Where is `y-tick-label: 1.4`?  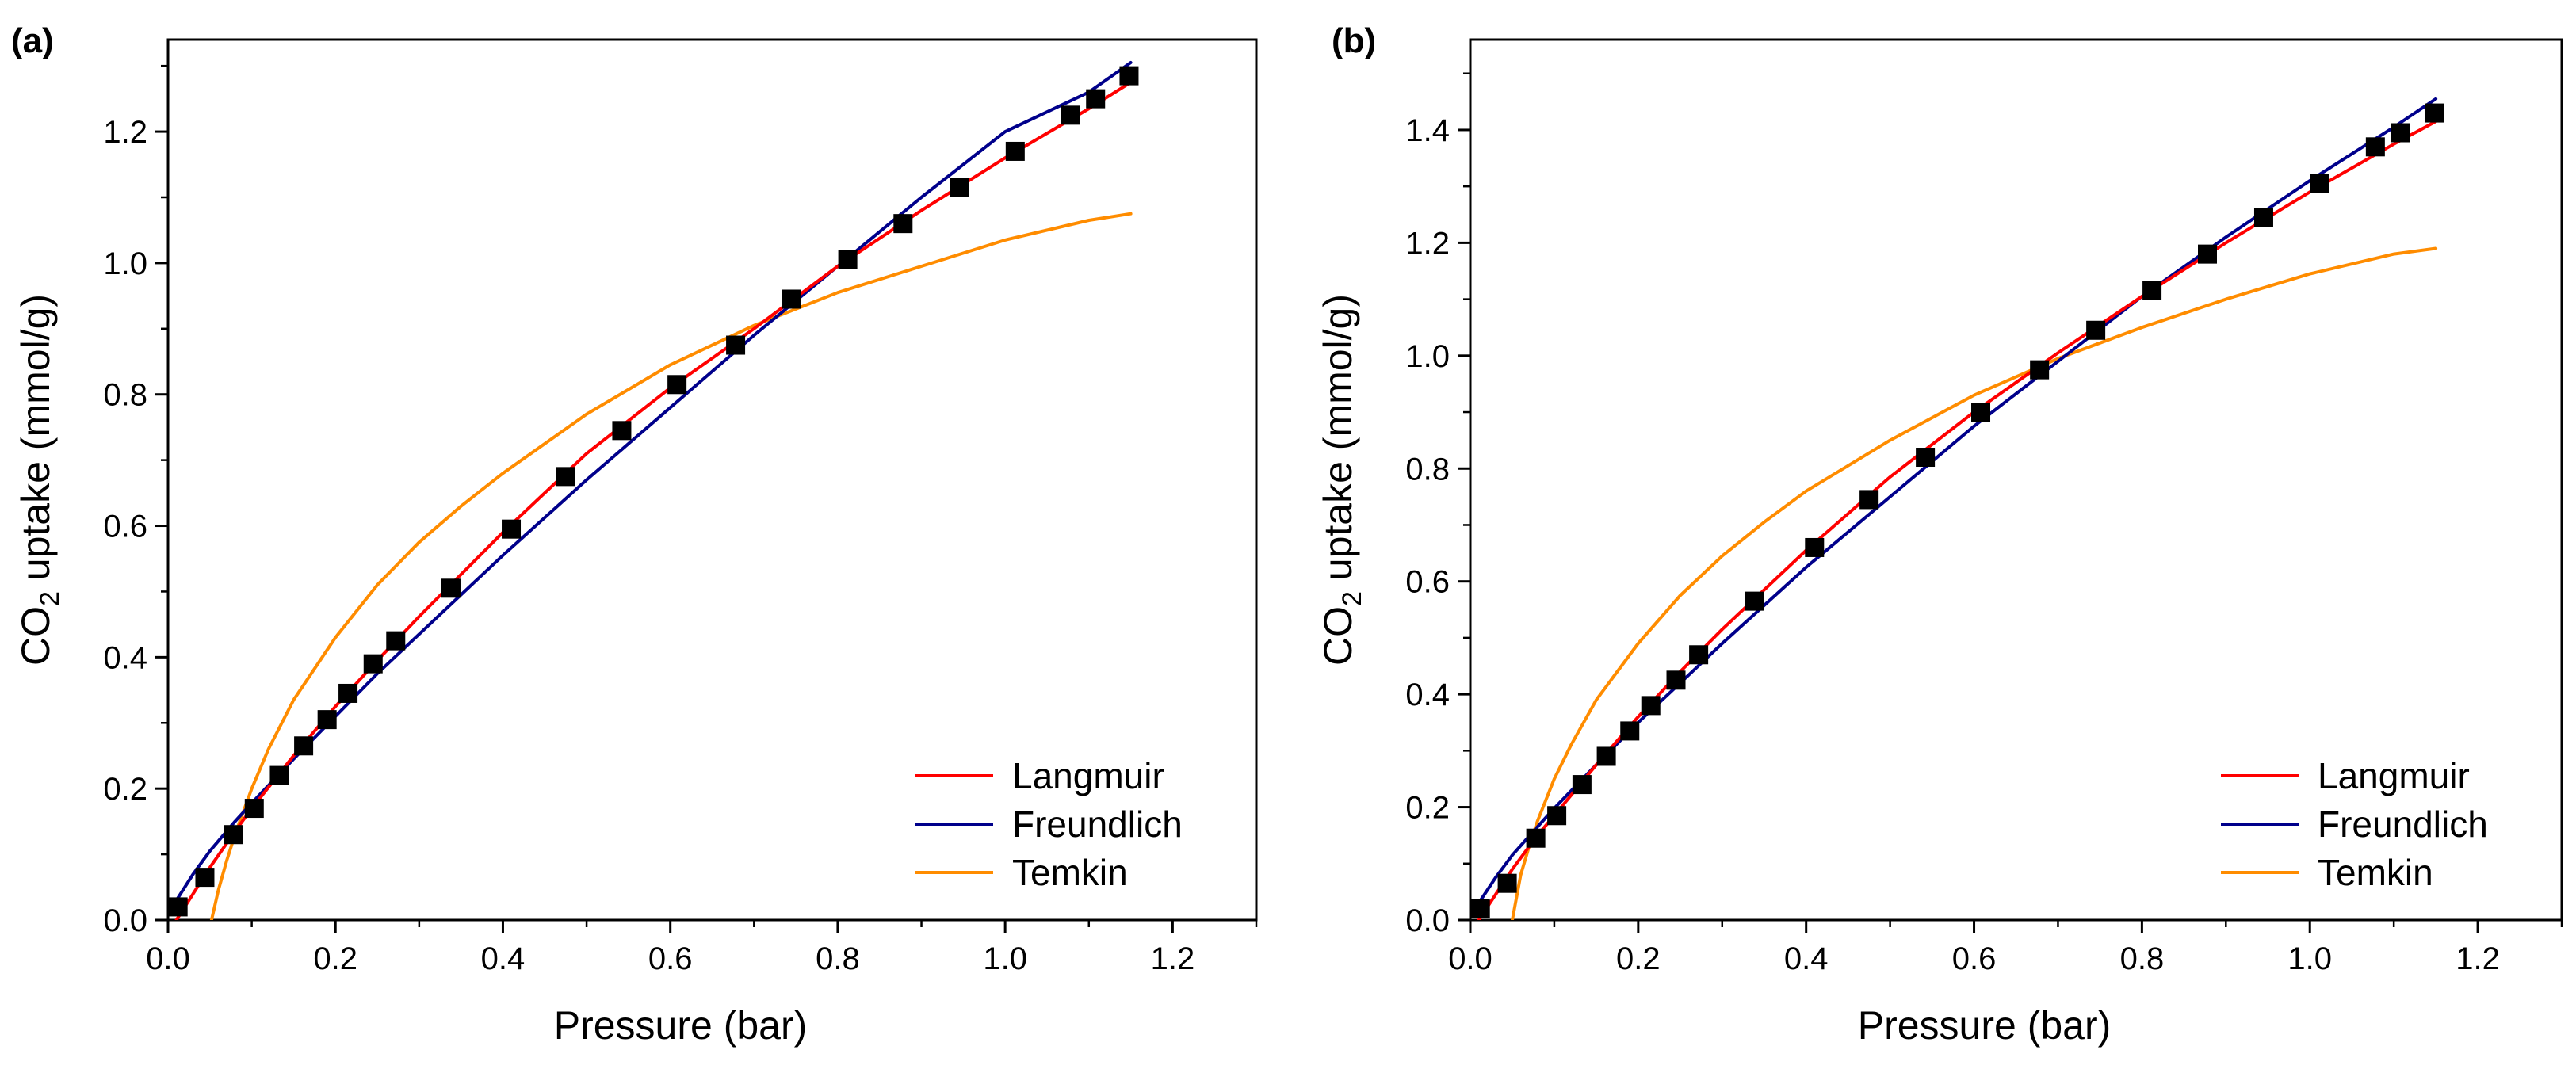
y-tick-label: 1.4 is located at coordinates (1427, 131).